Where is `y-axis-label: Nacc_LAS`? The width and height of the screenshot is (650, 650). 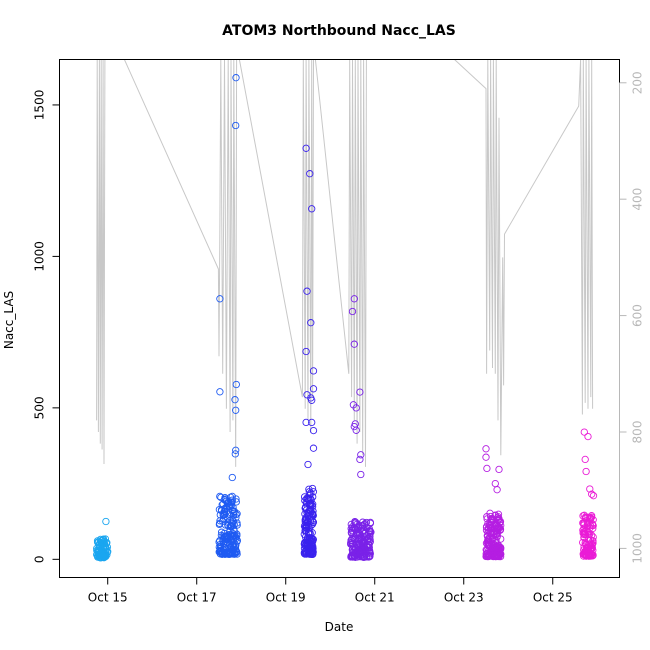
y-axis-label: Nacc_LAS is located at coordinates (9, 320).